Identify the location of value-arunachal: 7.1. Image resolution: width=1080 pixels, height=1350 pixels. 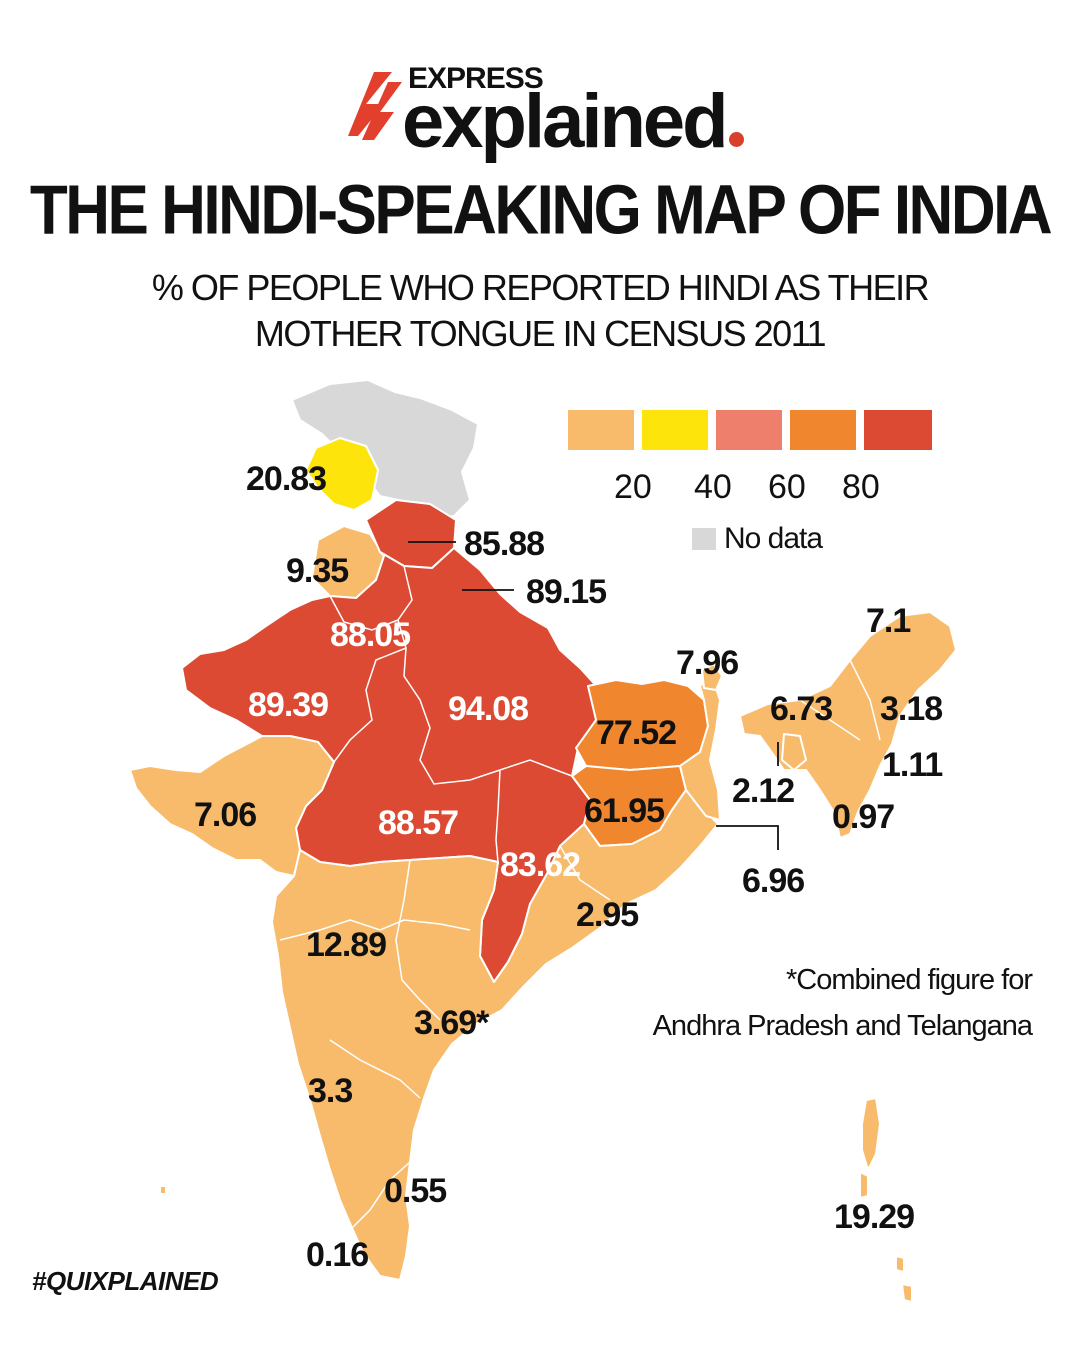
(888, 621).